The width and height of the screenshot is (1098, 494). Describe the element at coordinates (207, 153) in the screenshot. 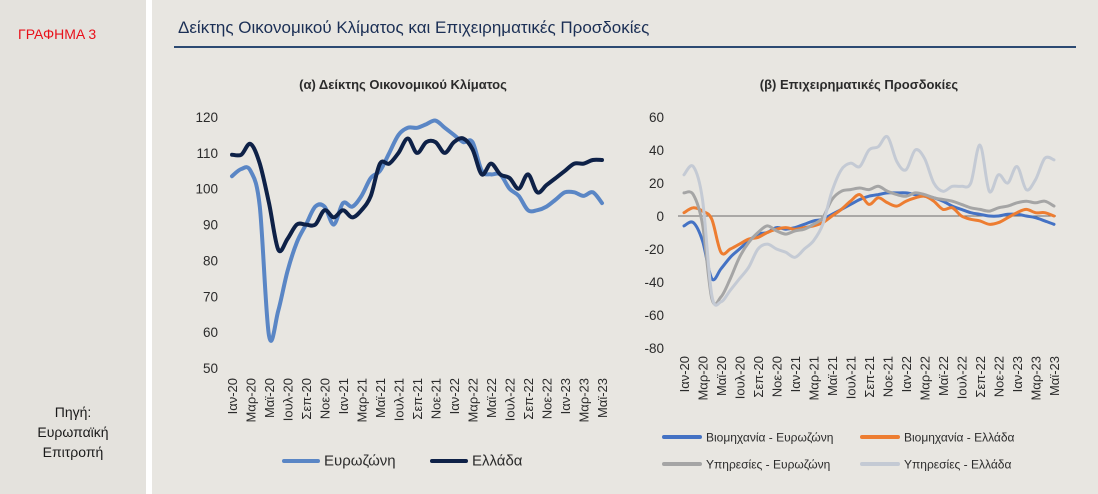

I see `y-tick-label: 110` at that location.